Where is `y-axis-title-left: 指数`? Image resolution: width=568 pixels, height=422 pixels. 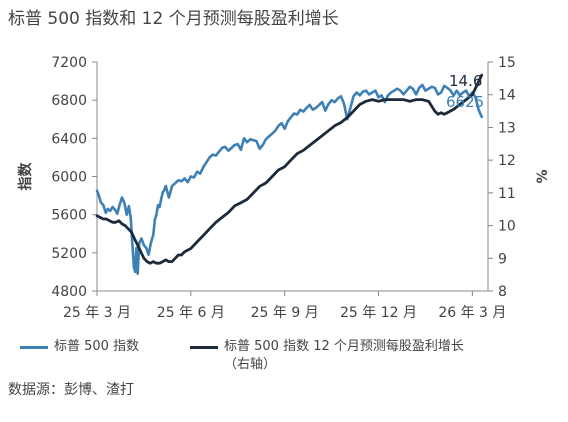 y-axis-title-left: 指数 is located at coordinates (25, 176).